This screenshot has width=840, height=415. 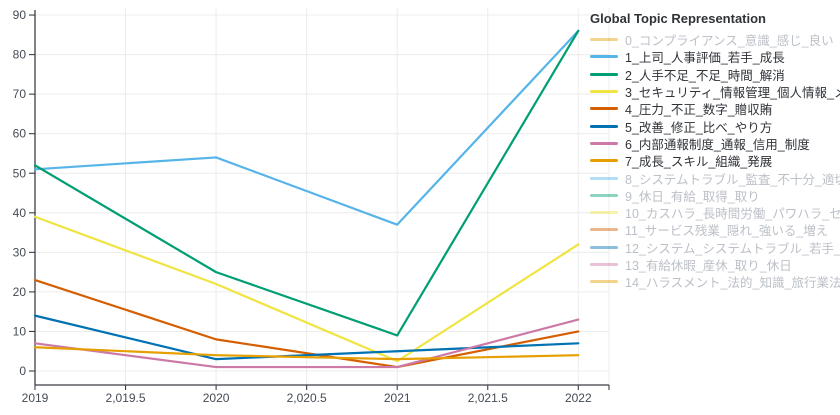 I want to click on x-tick-label: 2022, so click(x=578, y=398).